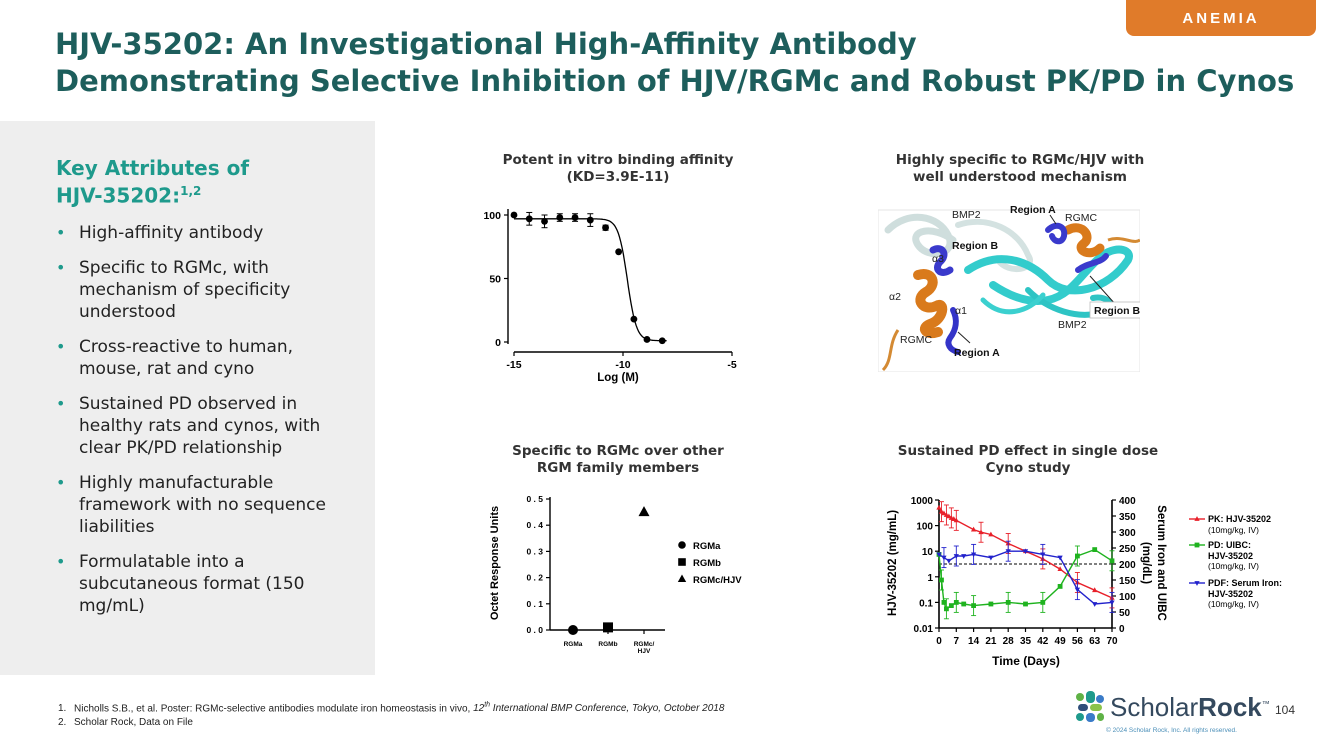 The width and height of the screenshot is (1333, 749). I want to click on pkpd-chart-x-label: Time (Days), so click(1026, 661).